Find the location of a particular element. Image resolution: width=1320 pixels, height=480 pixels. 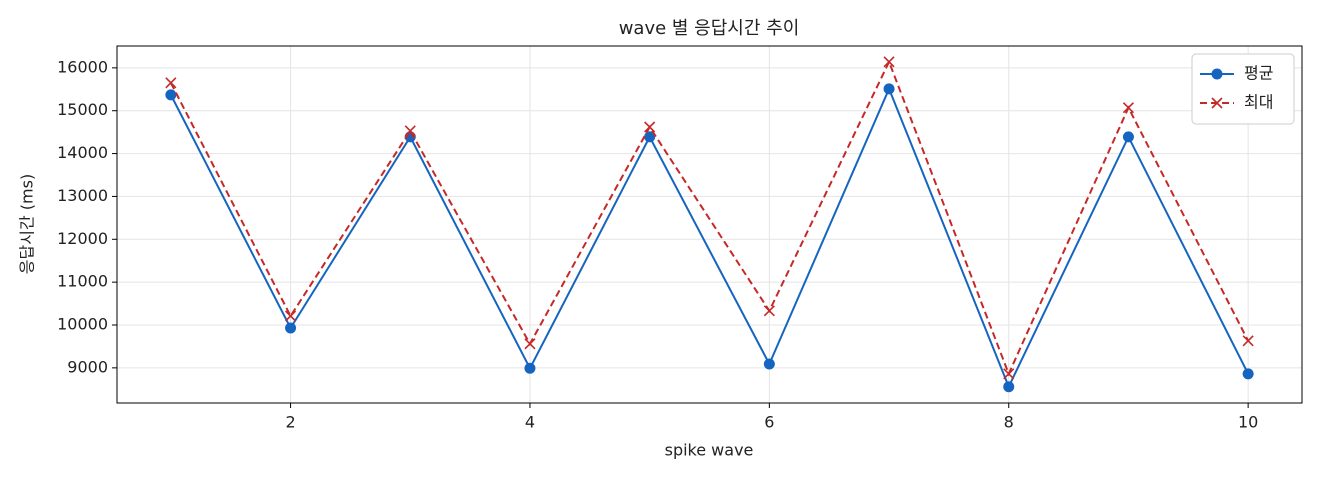

y-tick-label: 16000 is located at coordinates (82, 66).